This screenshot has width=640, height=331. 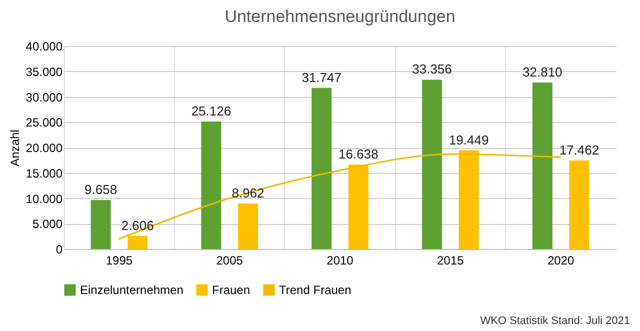 I want to click on y-tick-label: 0, so click(x=59, y=249).